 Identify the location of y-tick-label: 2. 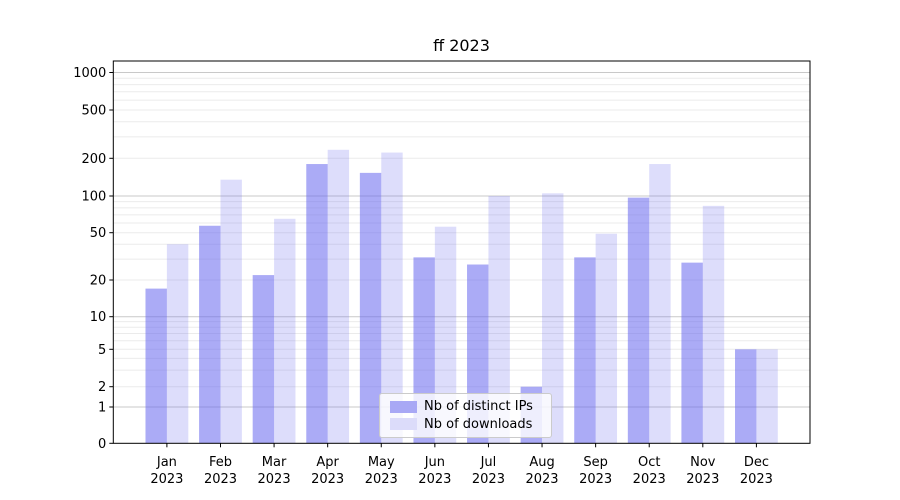
(102, 387).